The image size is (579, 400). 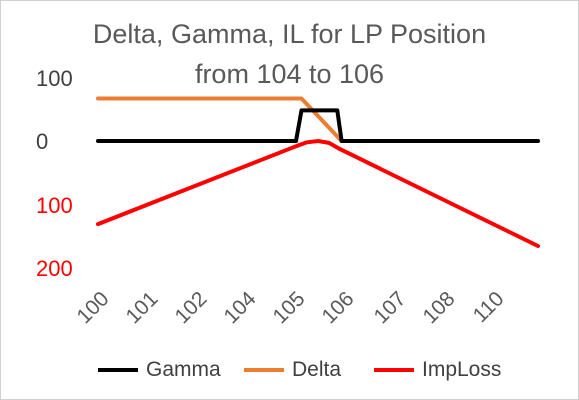 I want to click on legend-label-delta: Delta, so click(x=317, y=369).